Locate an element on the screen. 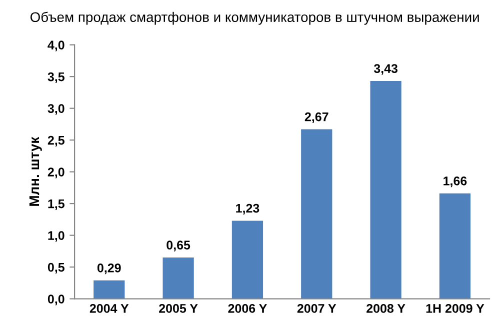 Image resolution: width=497 pixels, height=332 pixels. data-label: 3,43 is located at coordinates (386, 69).